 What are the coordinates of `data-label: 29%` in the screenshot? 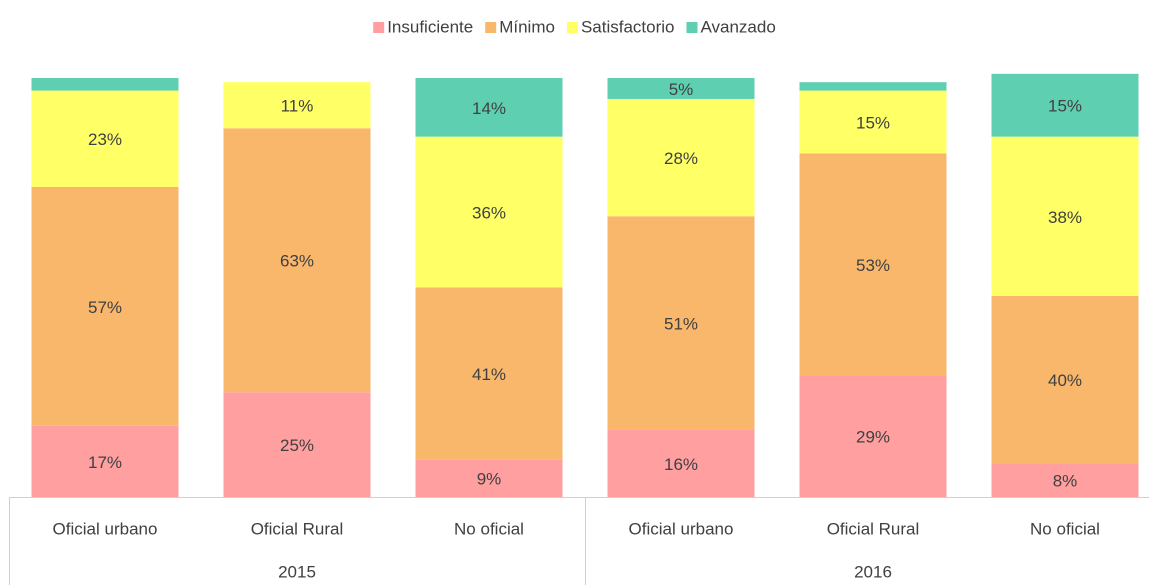 It's located at (873, 437).